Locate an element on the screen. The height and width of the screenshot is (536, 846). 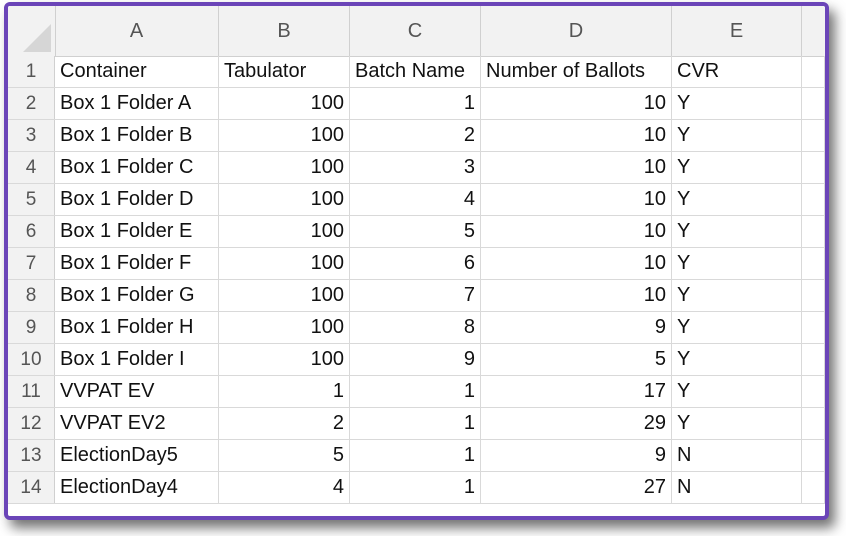
row-header: 5 is located at coordinates (31, 199).